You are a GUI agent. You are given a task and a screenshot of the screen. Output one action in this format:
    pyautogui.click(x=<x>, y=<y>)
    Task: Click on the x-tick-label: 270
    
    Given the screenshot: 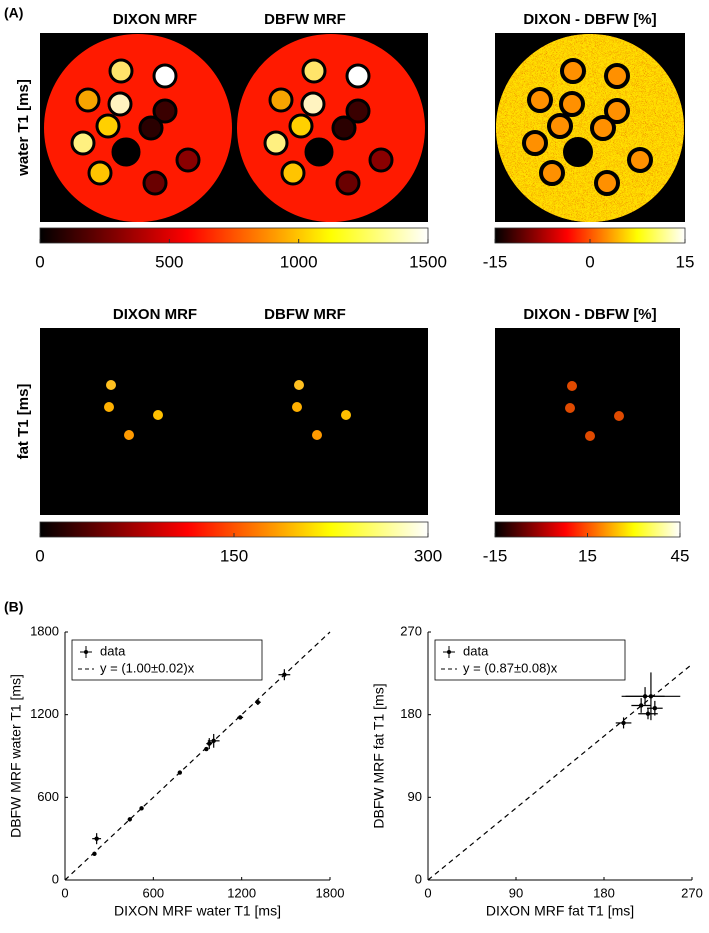 What is the action you would take?
    pyautogui.click(x=692, y=892)
    